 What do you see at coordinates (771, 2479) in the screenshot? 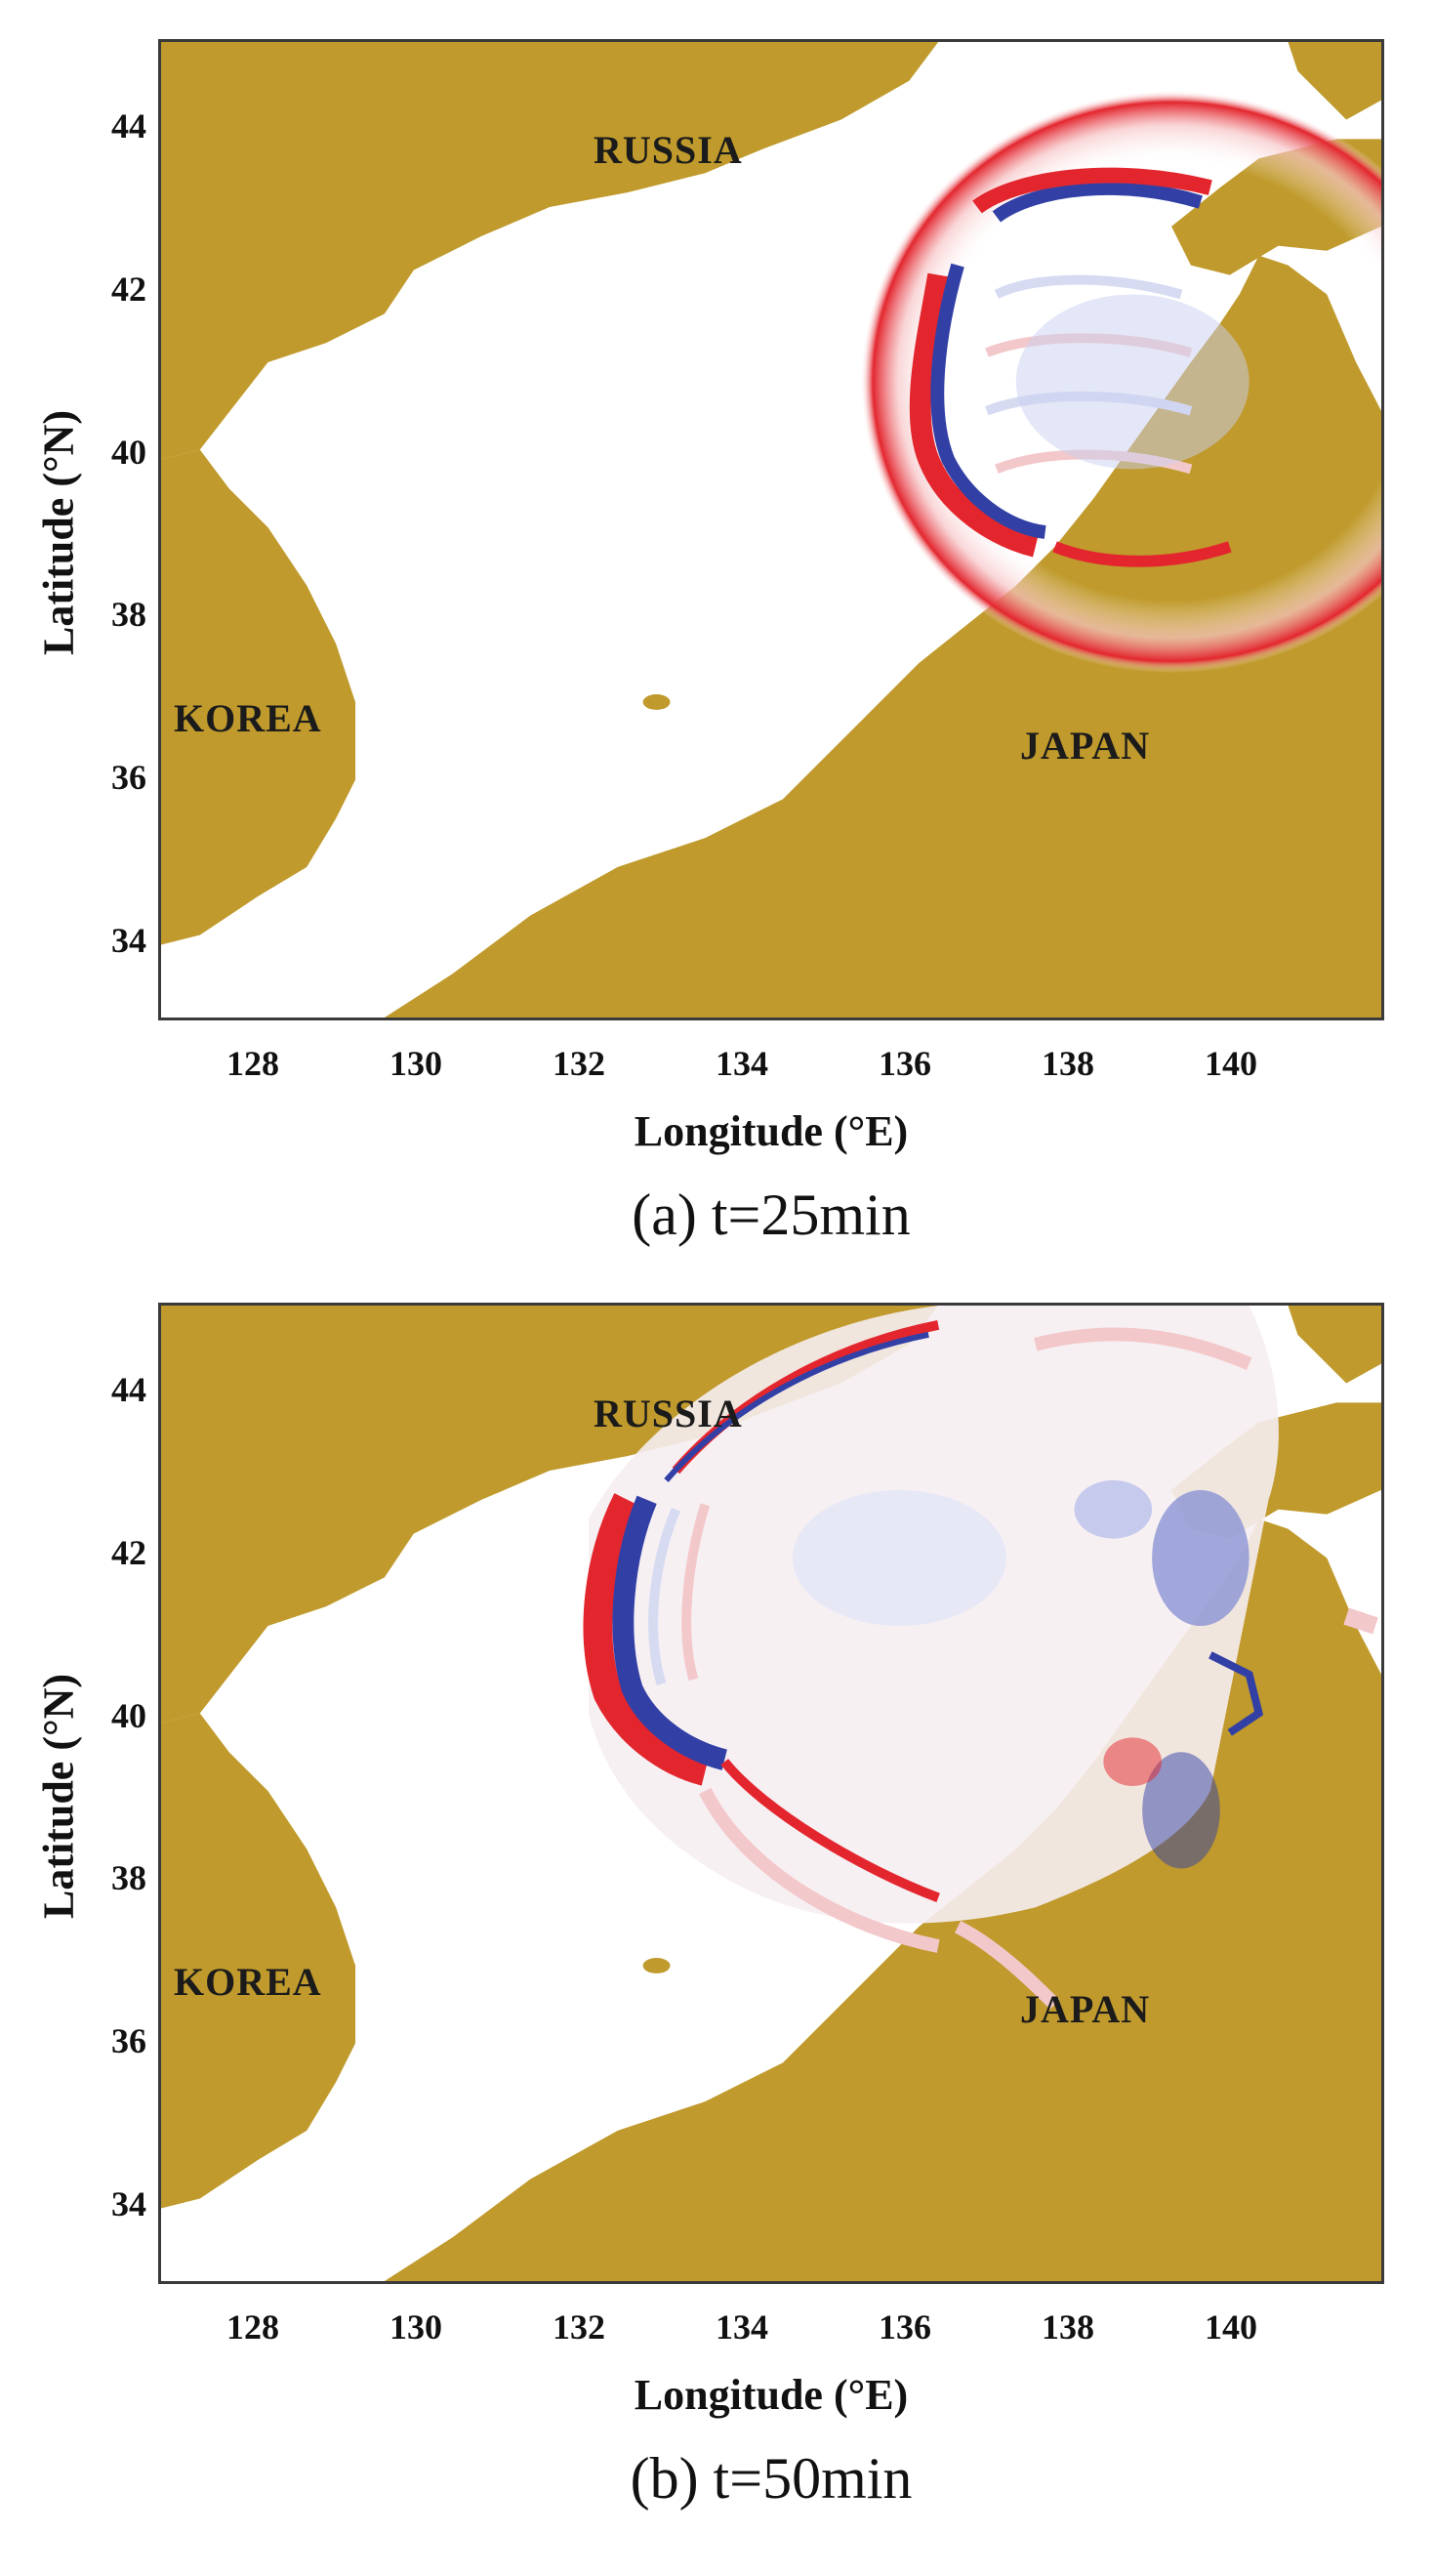
I see `caption-b: (b) t=50min` at bounding box center [771, 2479].